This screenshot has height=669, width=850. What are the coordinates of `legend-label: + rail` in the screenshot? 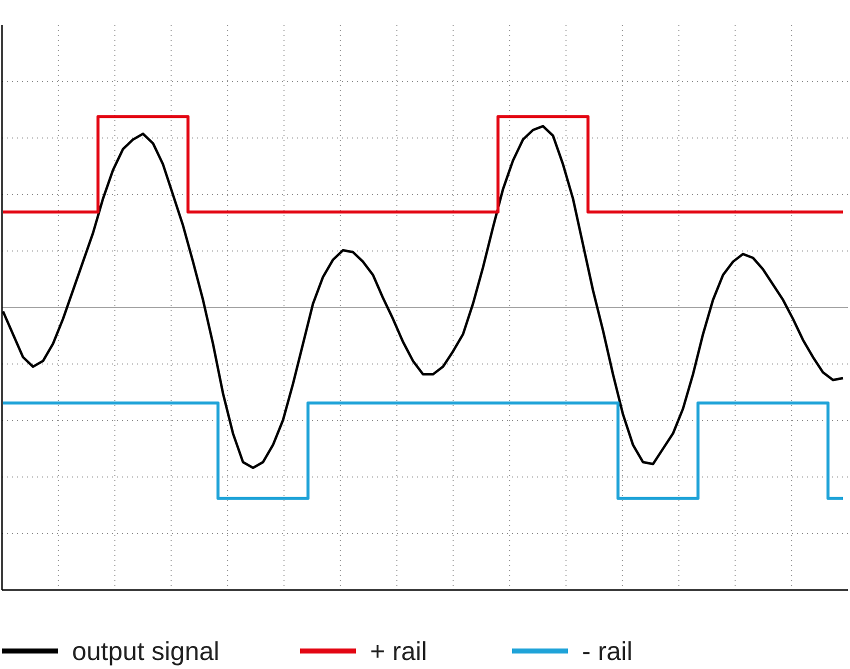 It's located at (399, 651).